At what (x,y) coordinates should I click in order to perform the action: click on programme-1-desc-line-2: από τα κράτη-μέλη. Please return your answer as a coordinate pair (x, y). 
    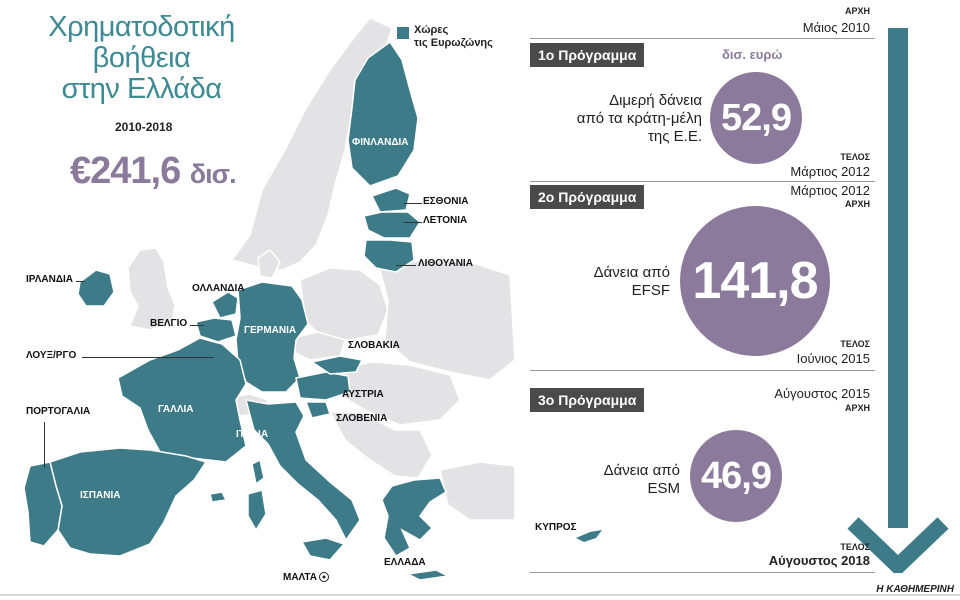
    Looking at the image, I should click on (639, 118).